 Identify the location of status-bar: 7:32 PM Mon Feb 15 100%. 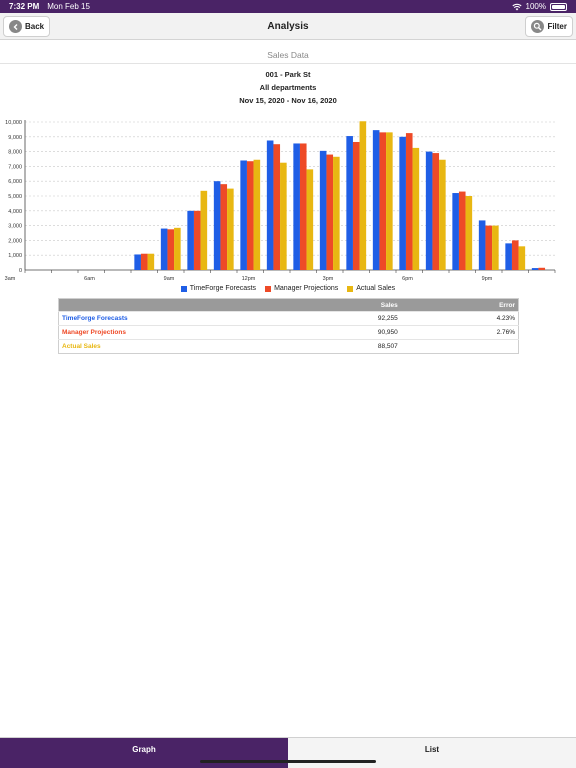
(288, 6).